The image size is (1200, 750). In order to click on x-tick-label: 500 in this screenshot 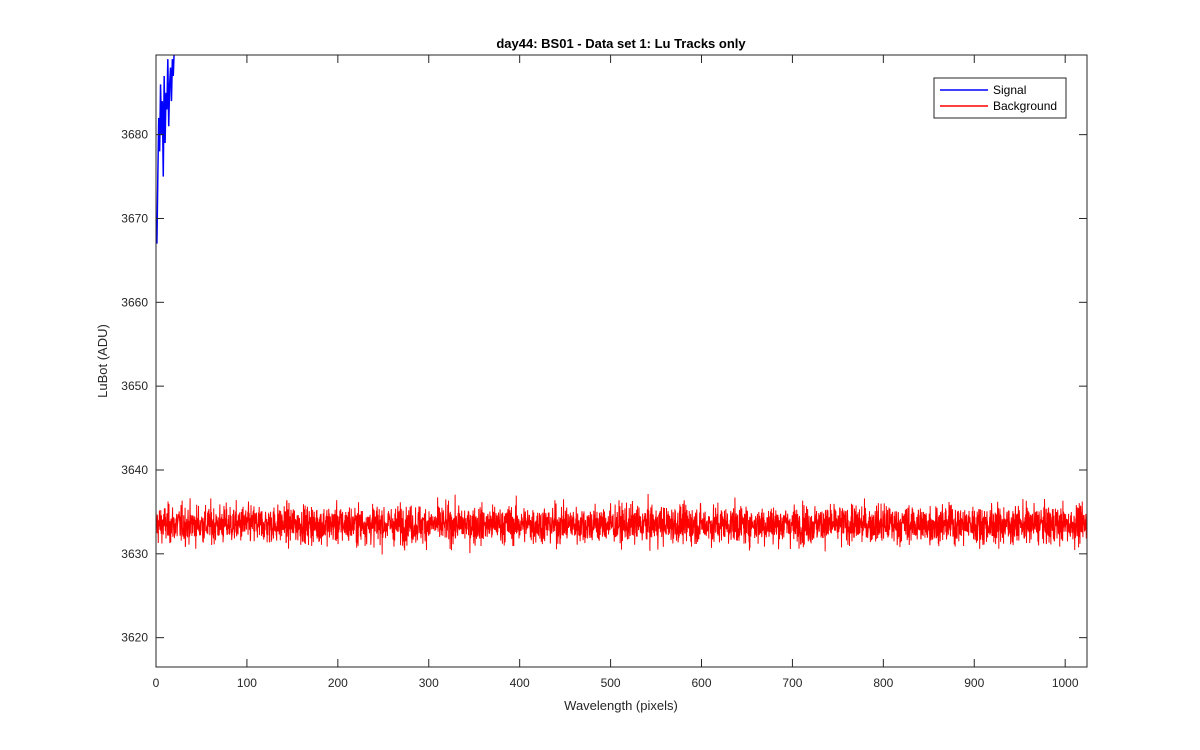, I will do `click(611, 683)`.